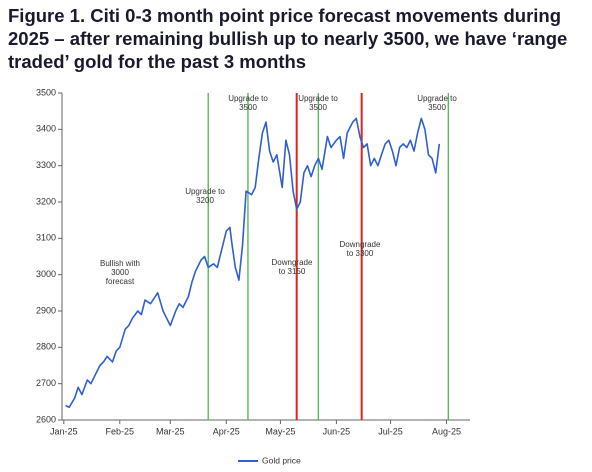 Image resolution: width=592 pixels, height=472 pixels. I want to click on y-tick-label: 2800, so click(46, 347).